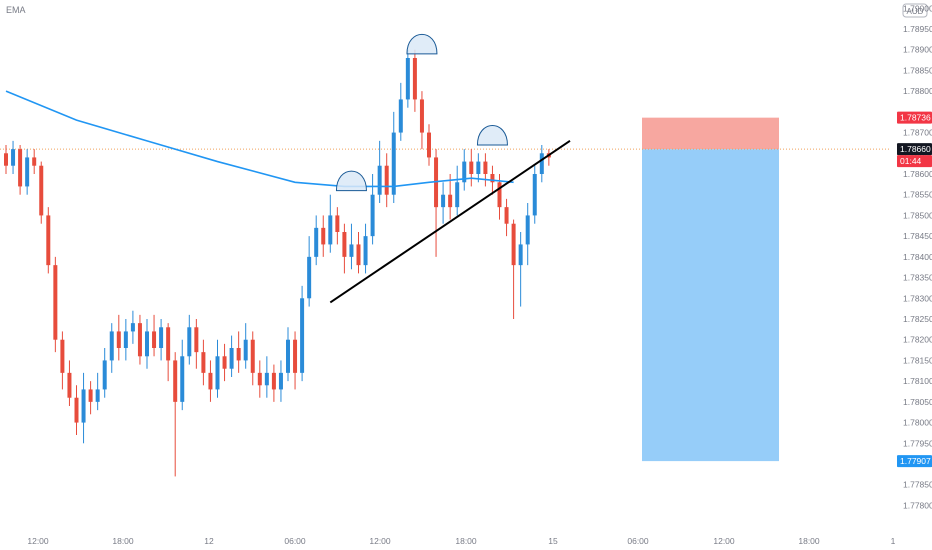 The width and height of the screenshot is (932, 550). I want to click on ema-line, so click(259, 139).